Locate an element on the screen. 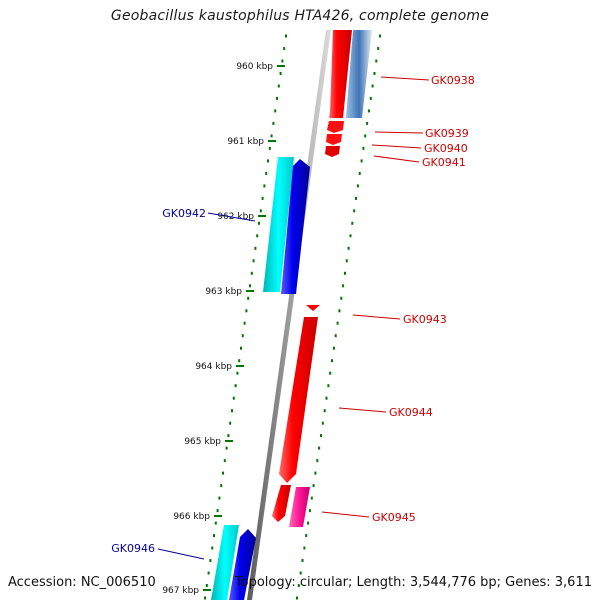 This screenshot has width=600, height=600. scale-tick-label: 967 kbp is located at coordinates (180, 591).